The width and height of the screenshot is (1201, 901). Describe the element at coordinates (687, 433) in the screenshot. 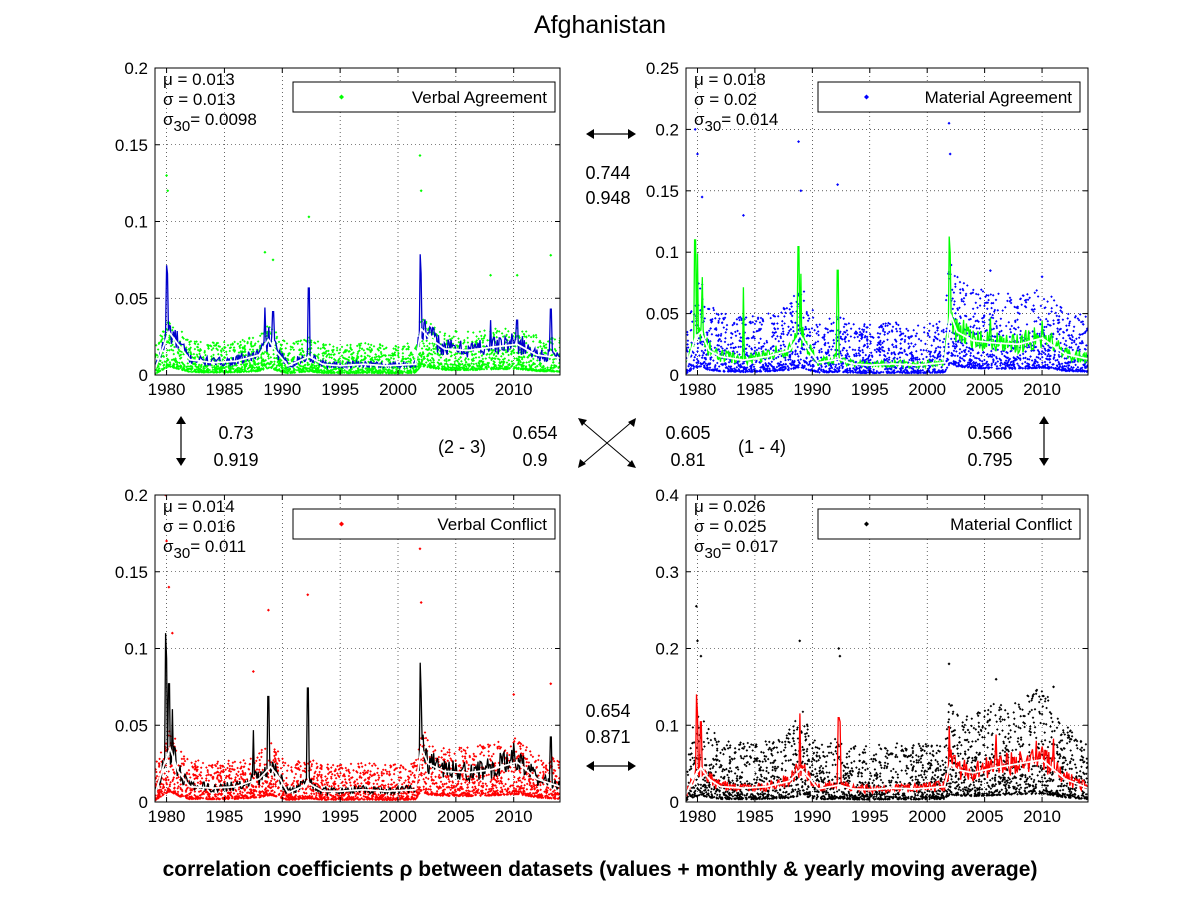

I see `corr-1-4-value: 0.605` at that location.